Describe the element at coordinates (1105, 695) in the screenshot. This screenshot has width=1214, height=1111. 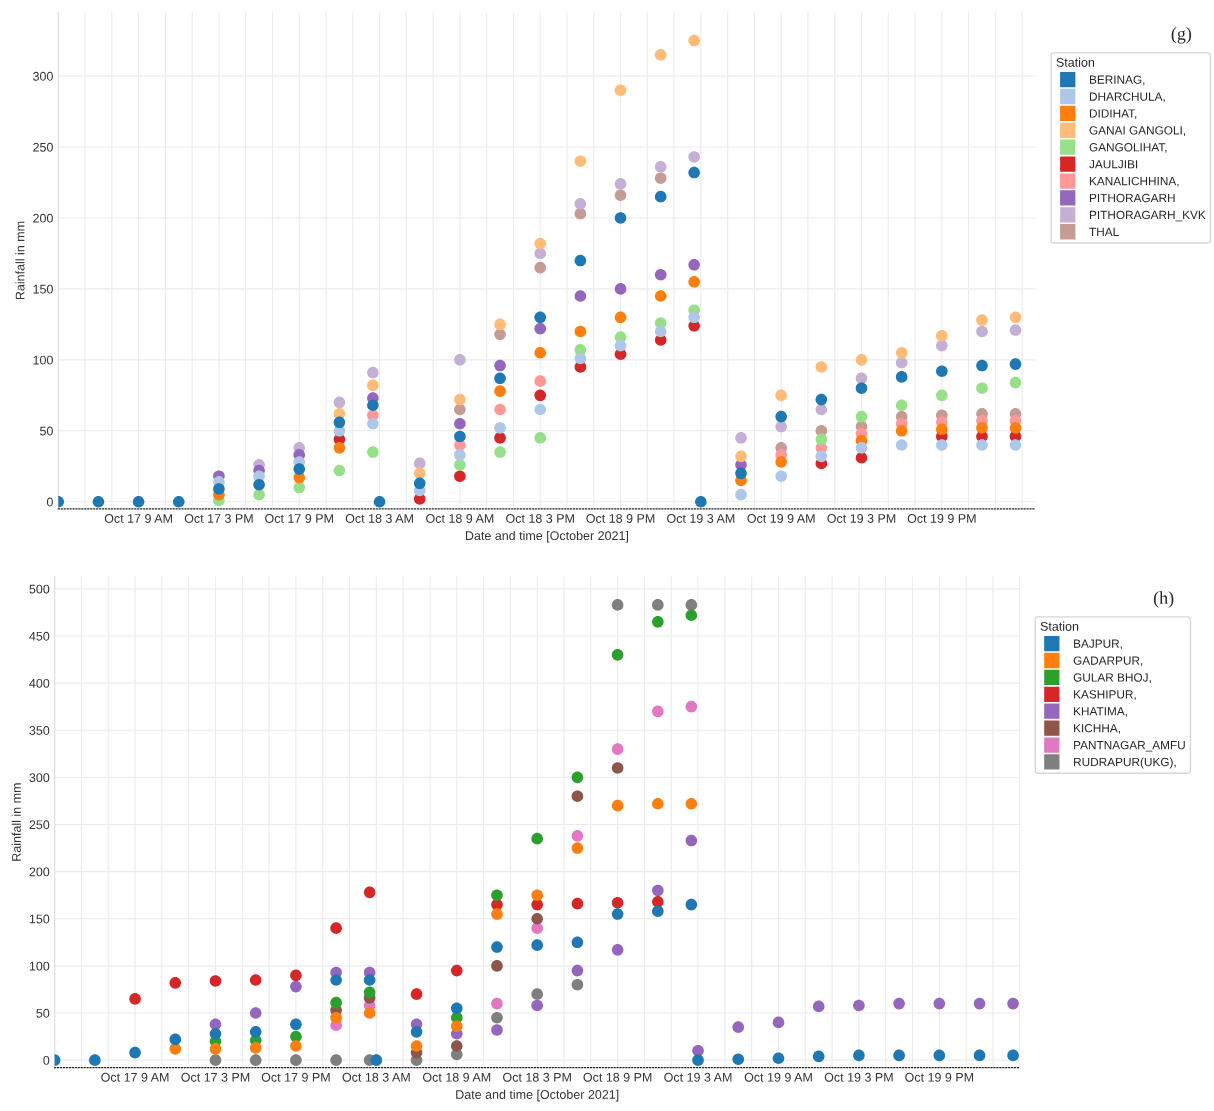
I see `legend-label: KASHIPUR,` at that location.